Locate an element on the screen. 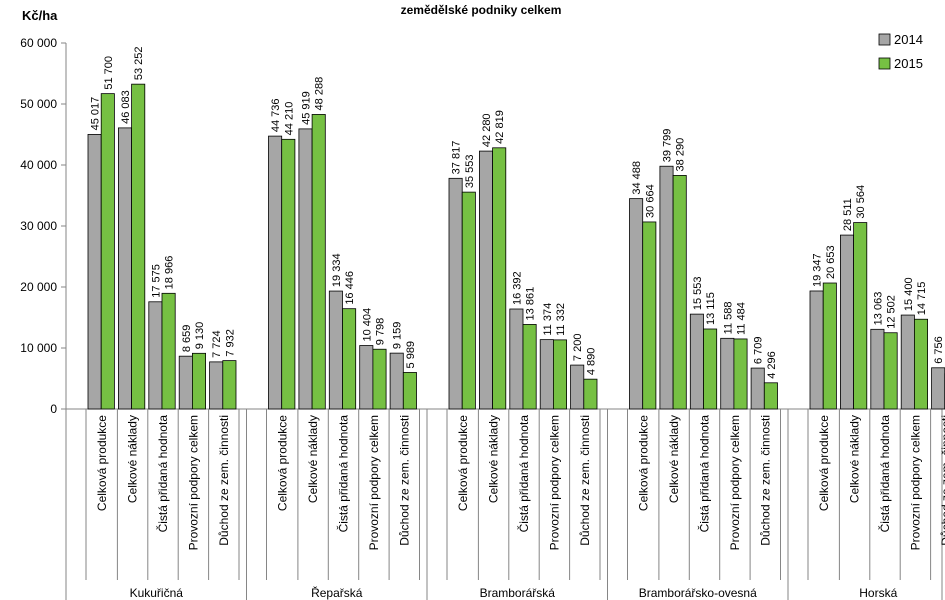 The height and width of the screenshot is (600, 945). data-label: 6 756 is located at coordinates (939, 350).